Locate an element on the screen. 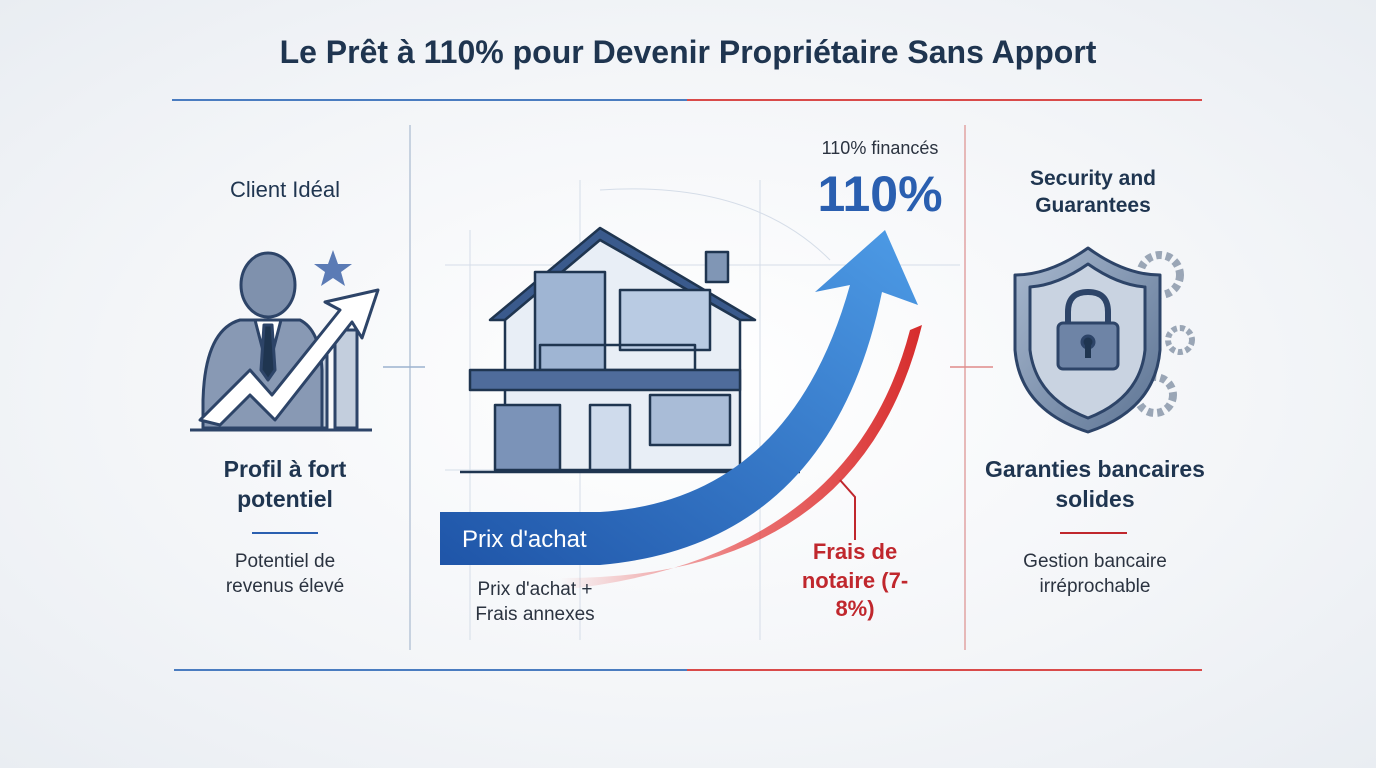  left-heading: Client Idéal is located at coordinates (285, 189).